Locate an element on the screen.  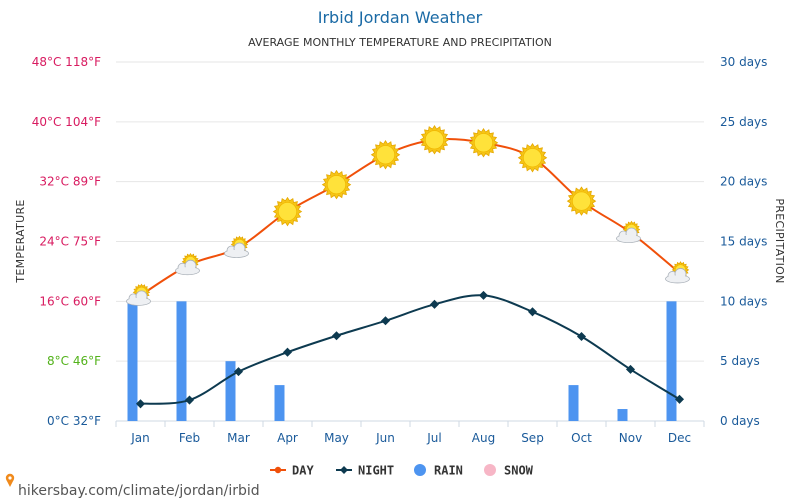
source-footer: hikersbay.com/climate/jordan/irbid is located at coordinates (132, 486).